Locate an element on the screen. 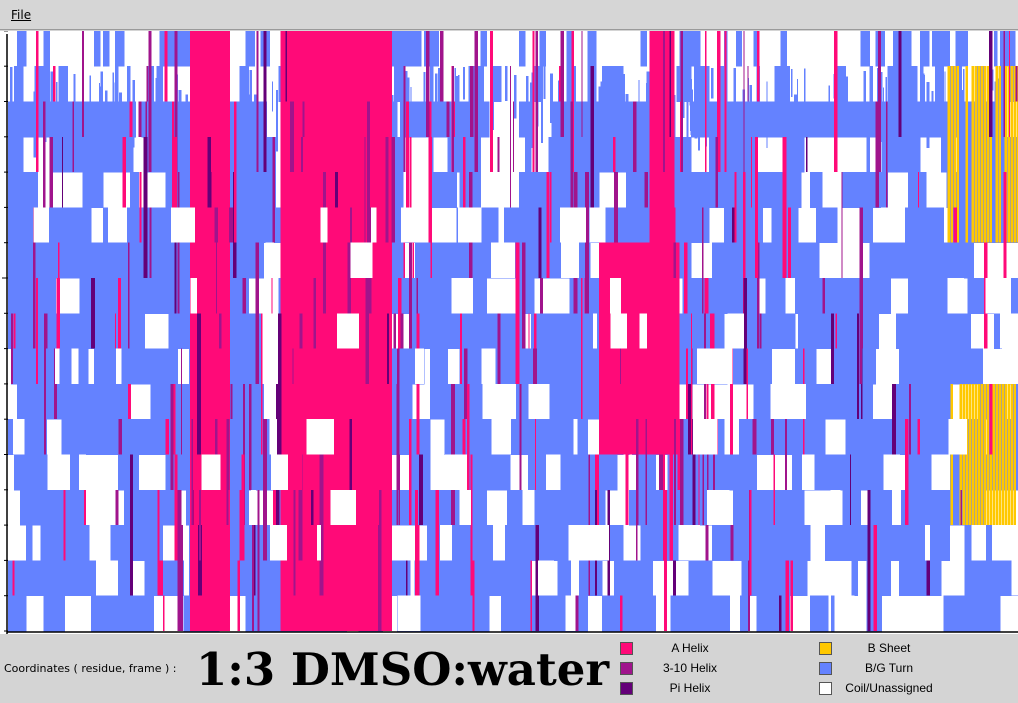 Image resolution: width=1018 pixels, height=703 pixels. legend-swatch-pi-helix is located at coordinates (626, 688).